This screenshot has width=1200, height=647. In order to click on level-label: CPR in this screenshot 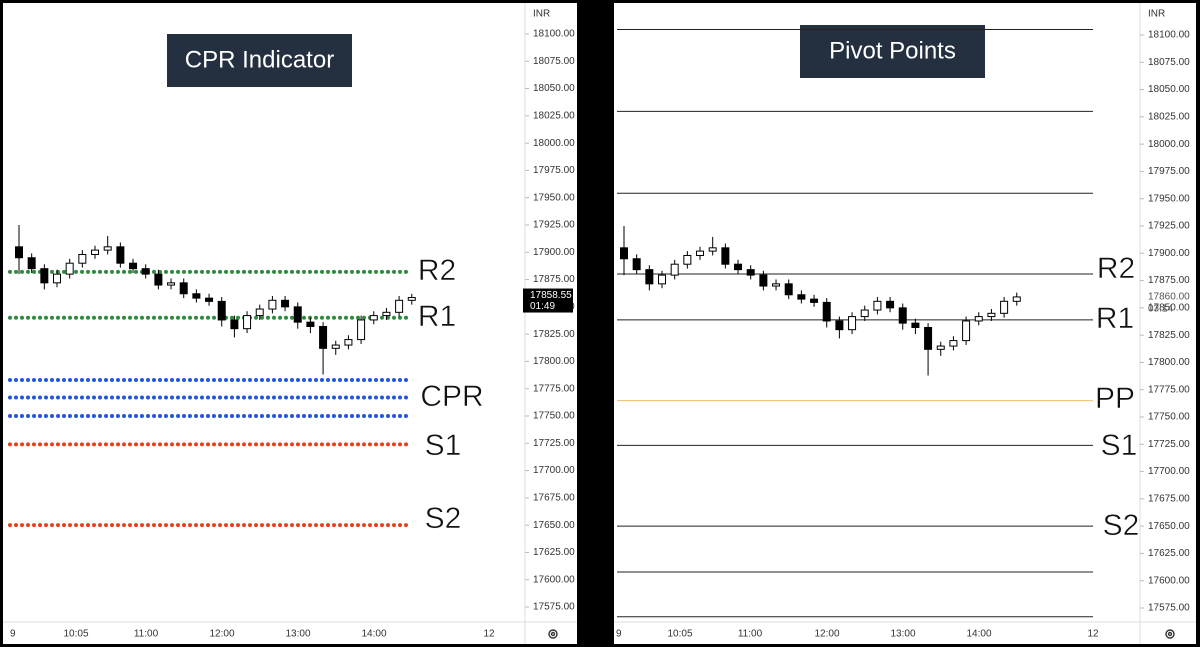, I will do `click(451, 396)`.